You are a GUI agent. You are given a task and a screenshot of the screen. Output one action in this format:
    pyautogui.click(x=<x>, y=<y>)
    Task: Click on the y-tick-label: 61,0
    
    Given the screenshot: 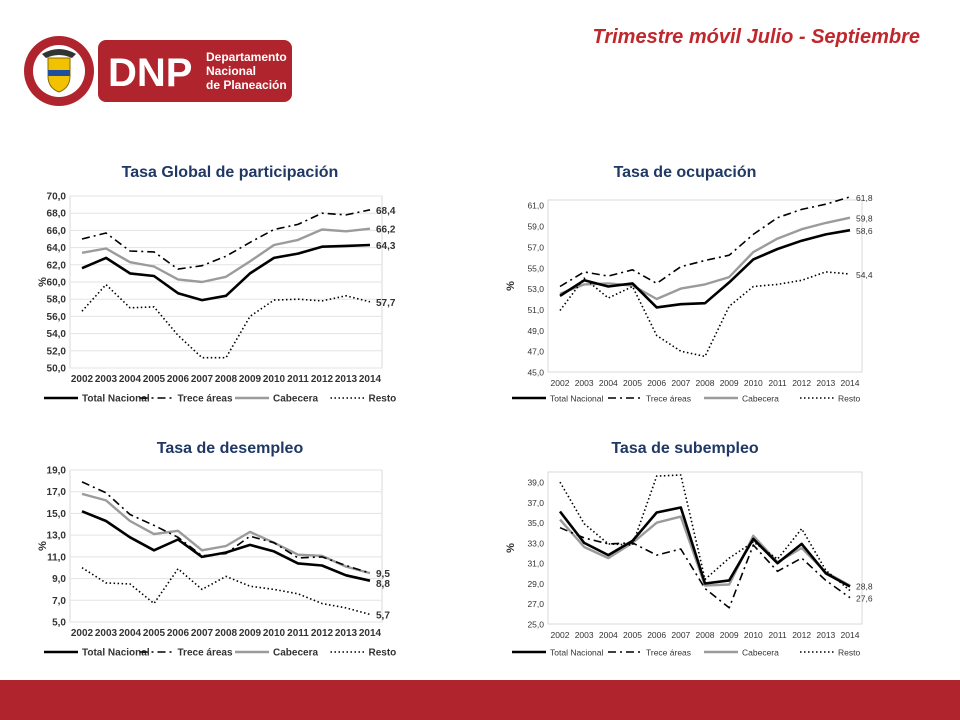 What is the action you would take?
    pyautogui.click(x=535, y=206)
    